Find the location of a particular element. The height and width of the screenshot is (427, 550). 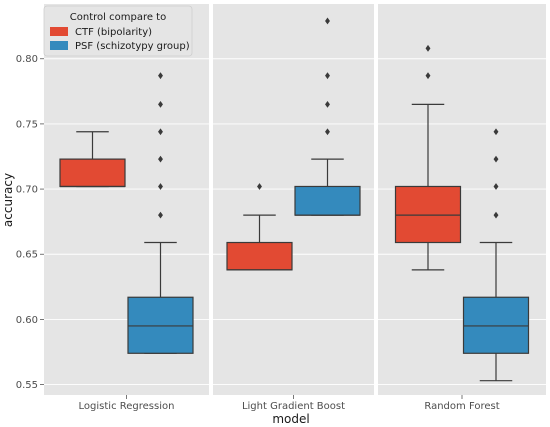

legend-label-ctf: CTF (bipolarity) is located at coordinates (113, 32).